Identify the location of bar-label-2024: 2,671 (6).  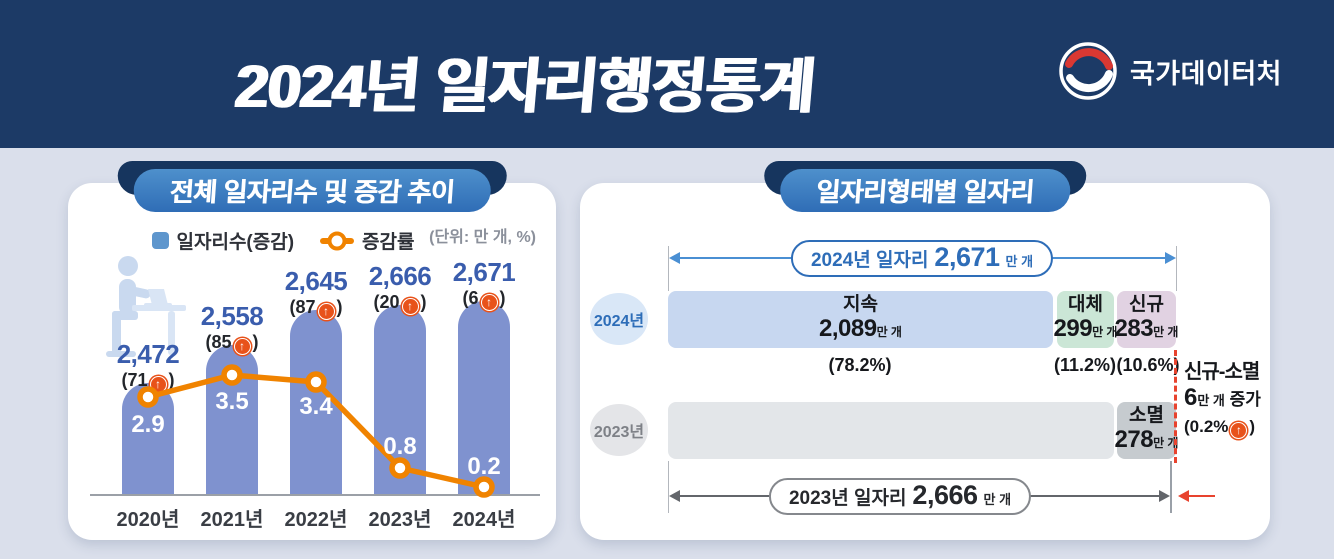
(484, 284).